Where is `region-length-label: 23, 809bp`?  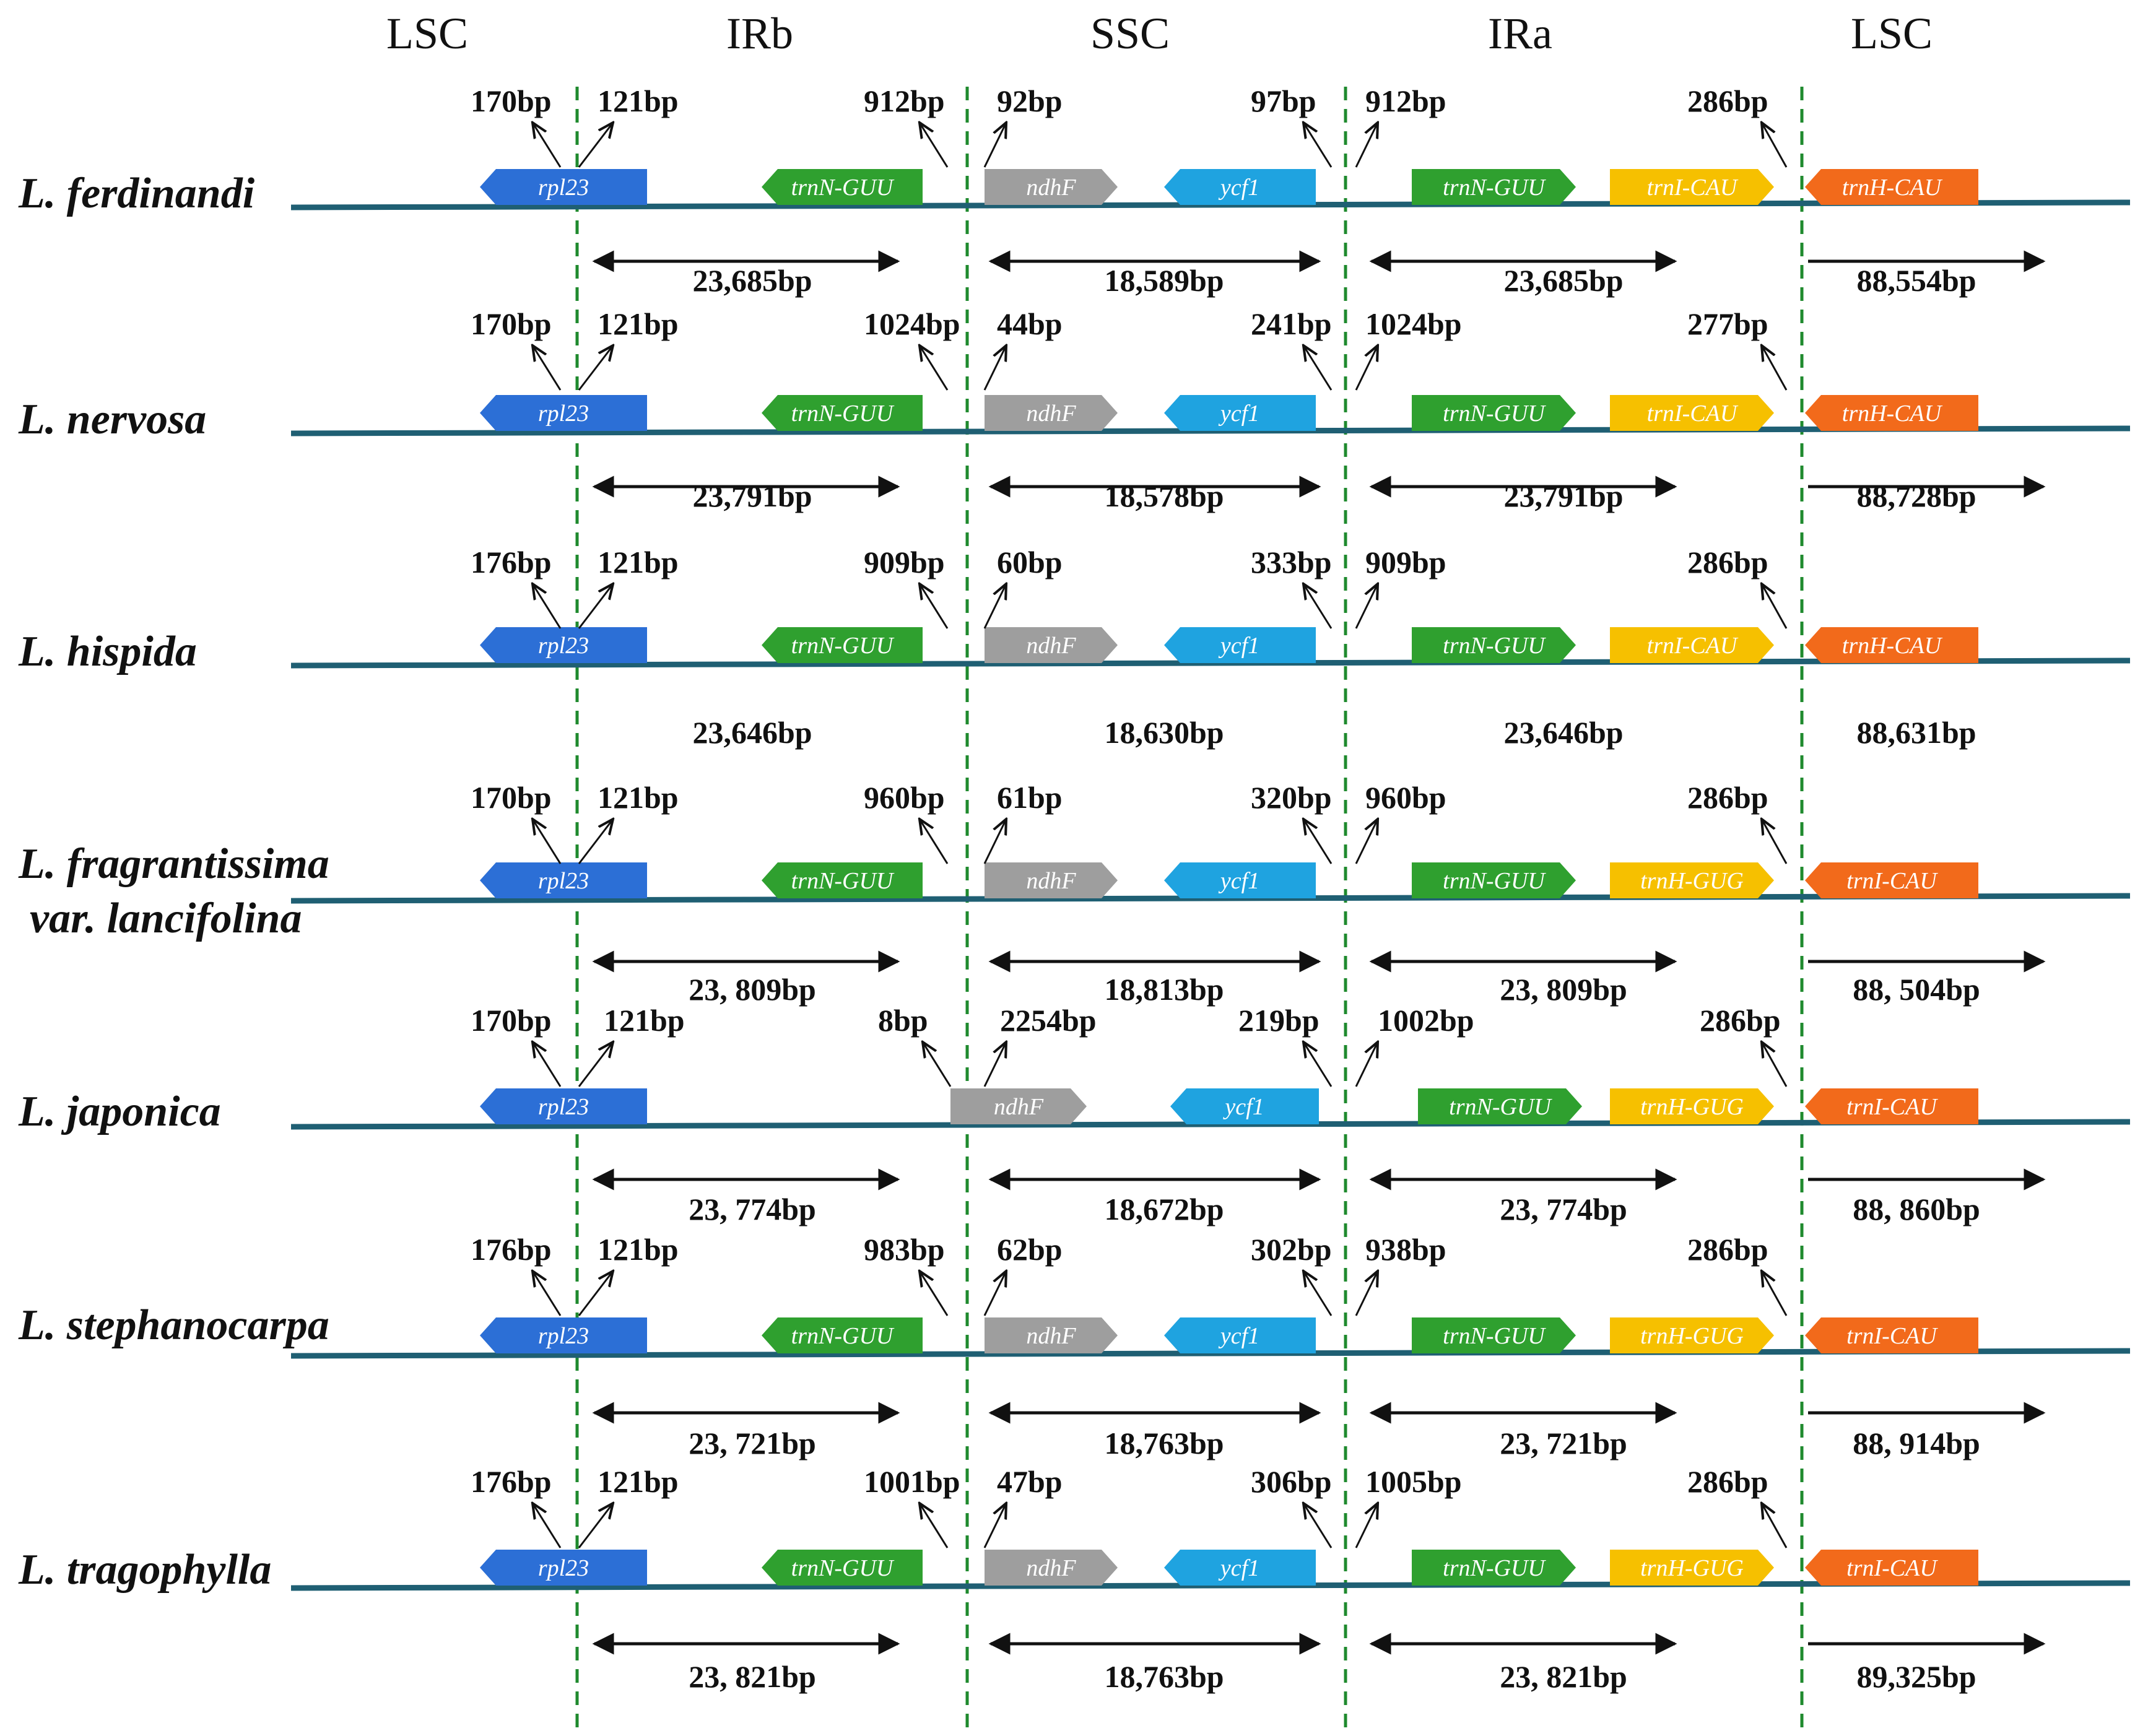
region-length-label: 23, 809bp is located at coordinates (753, 990).